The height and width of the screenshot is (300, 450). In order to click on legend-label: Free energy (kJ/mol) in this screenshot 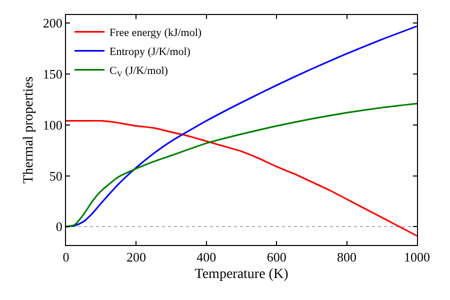, I will do `click(156, 33)`.